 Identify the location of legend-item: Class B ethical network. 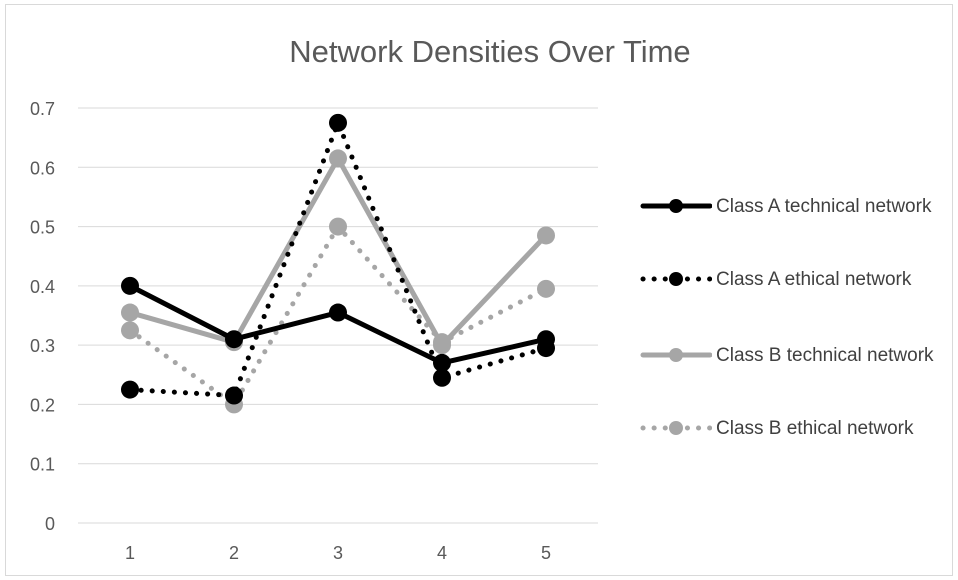
(795, 449).